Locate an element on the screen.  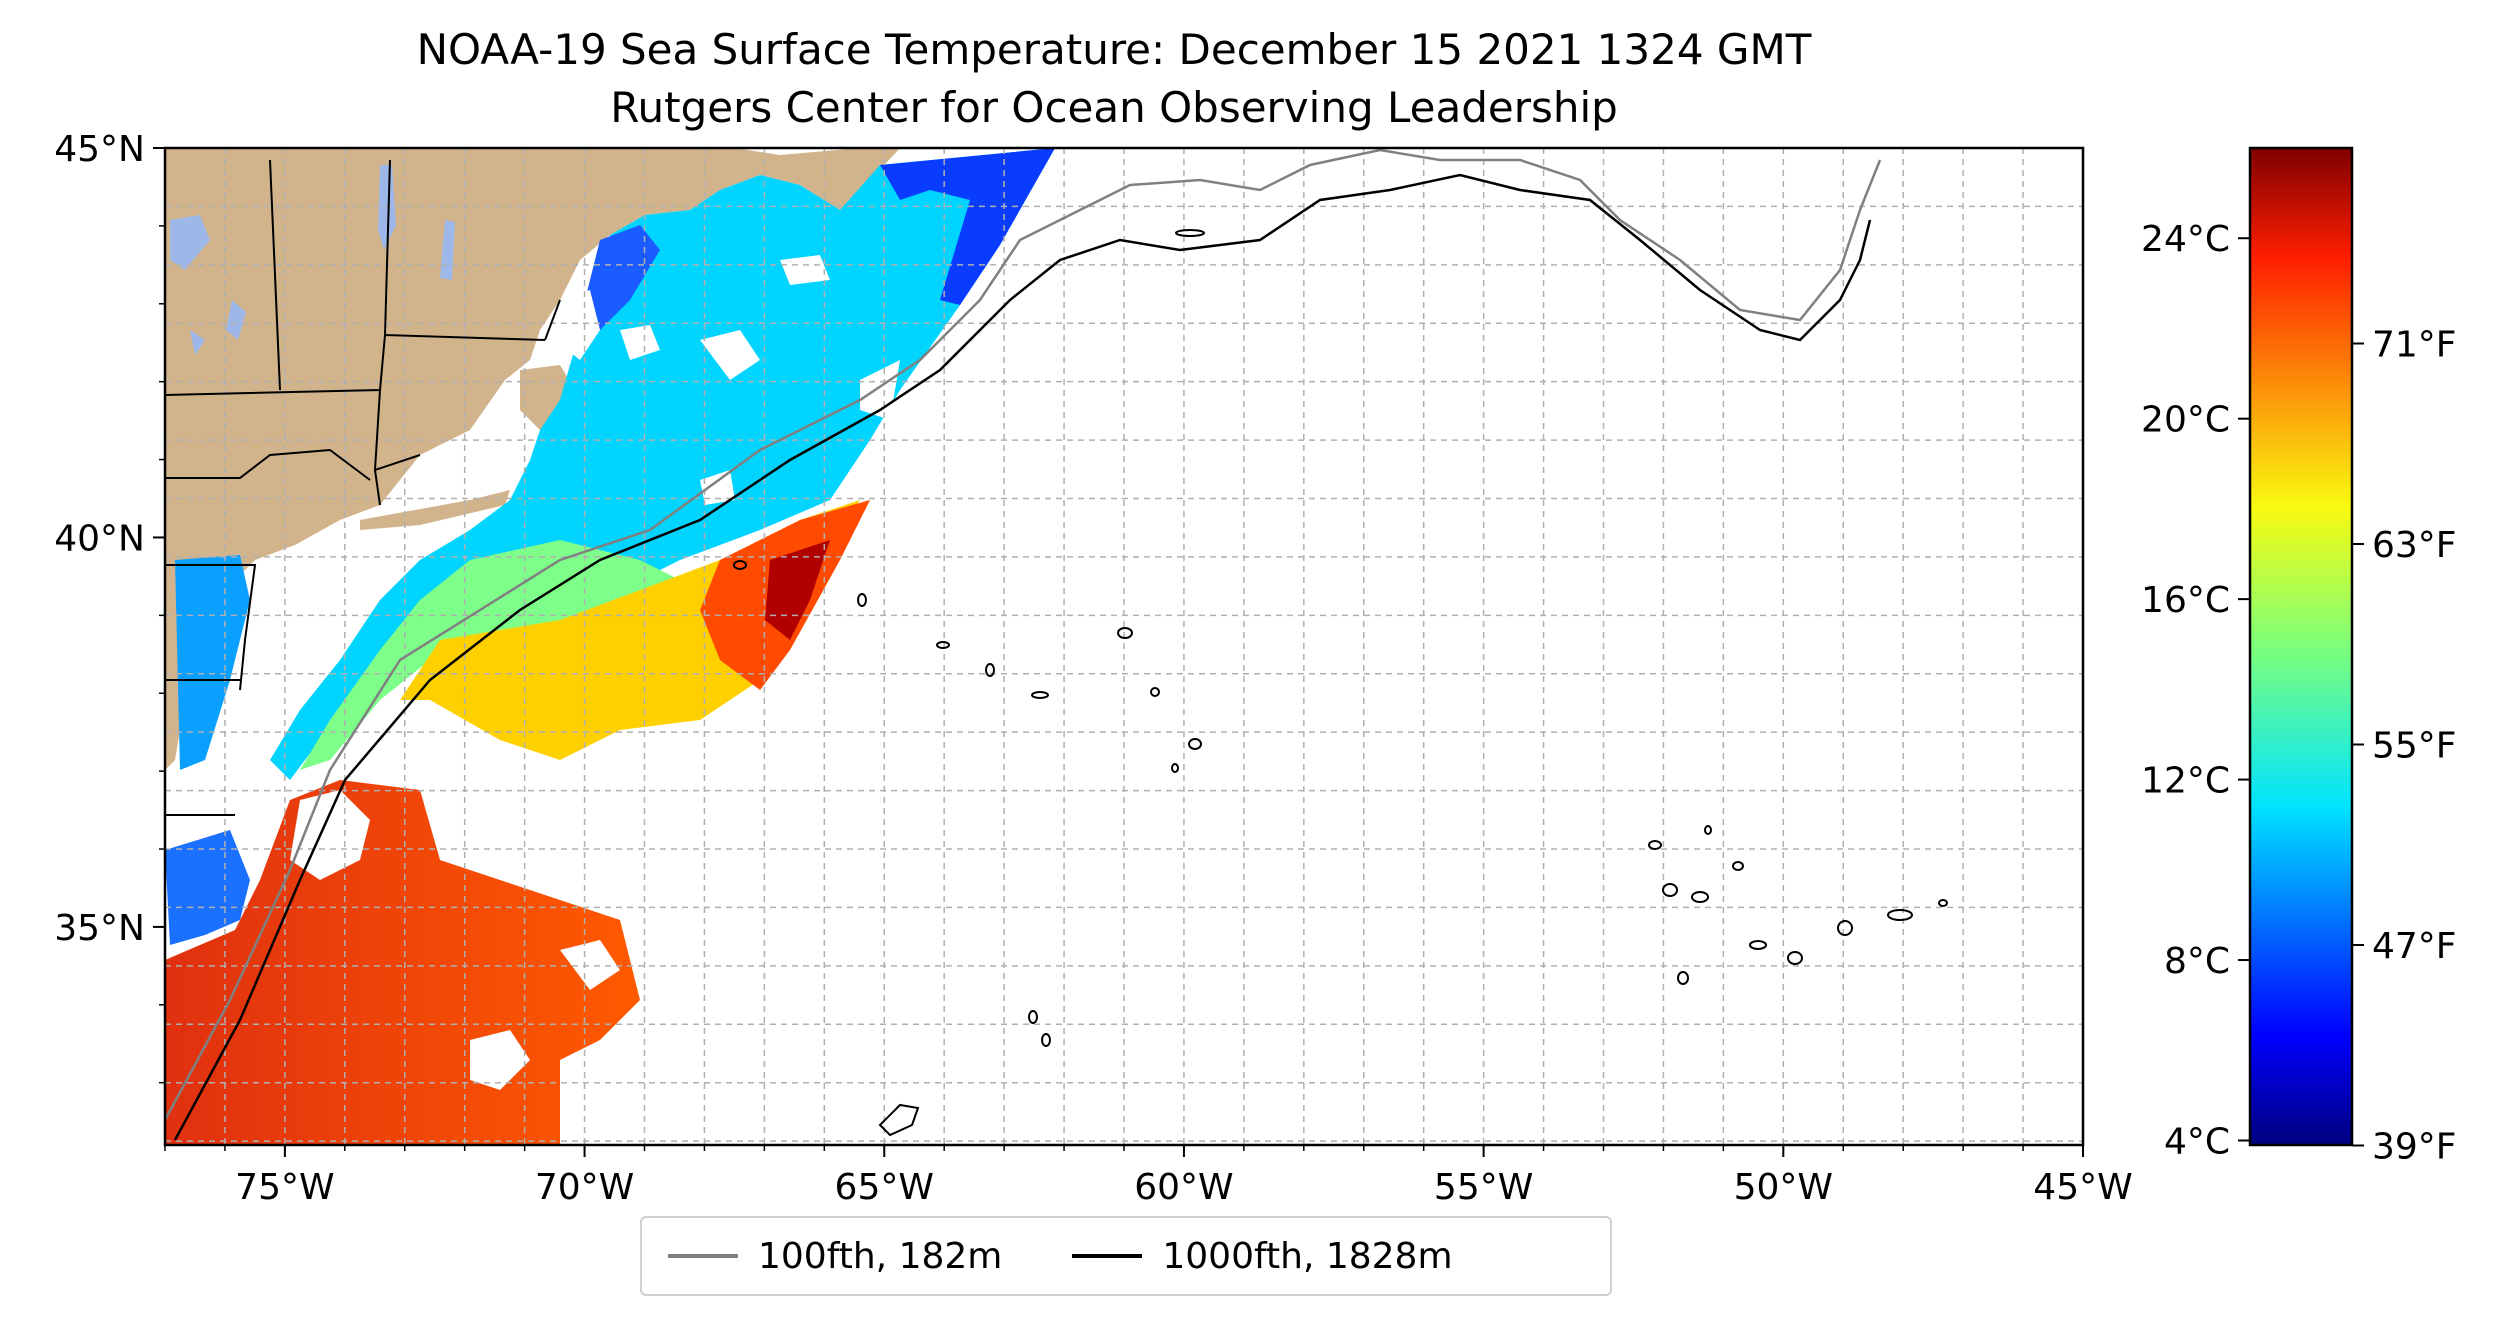
lon-tick-label: 45°W is located at coordinates (2082, 1187).